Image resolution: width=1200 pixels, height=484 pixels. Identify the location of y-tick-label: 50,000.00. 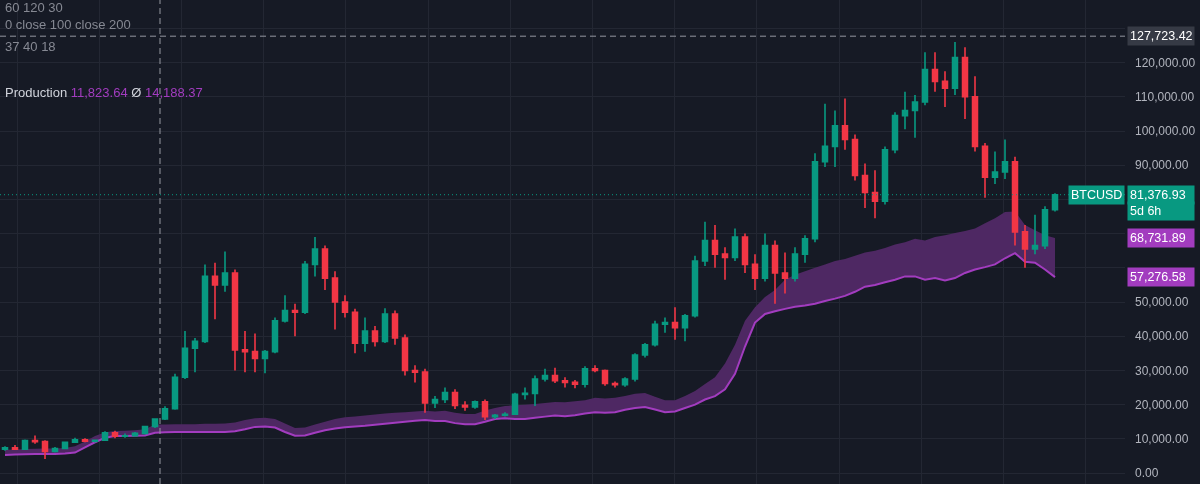
(1162, 302).